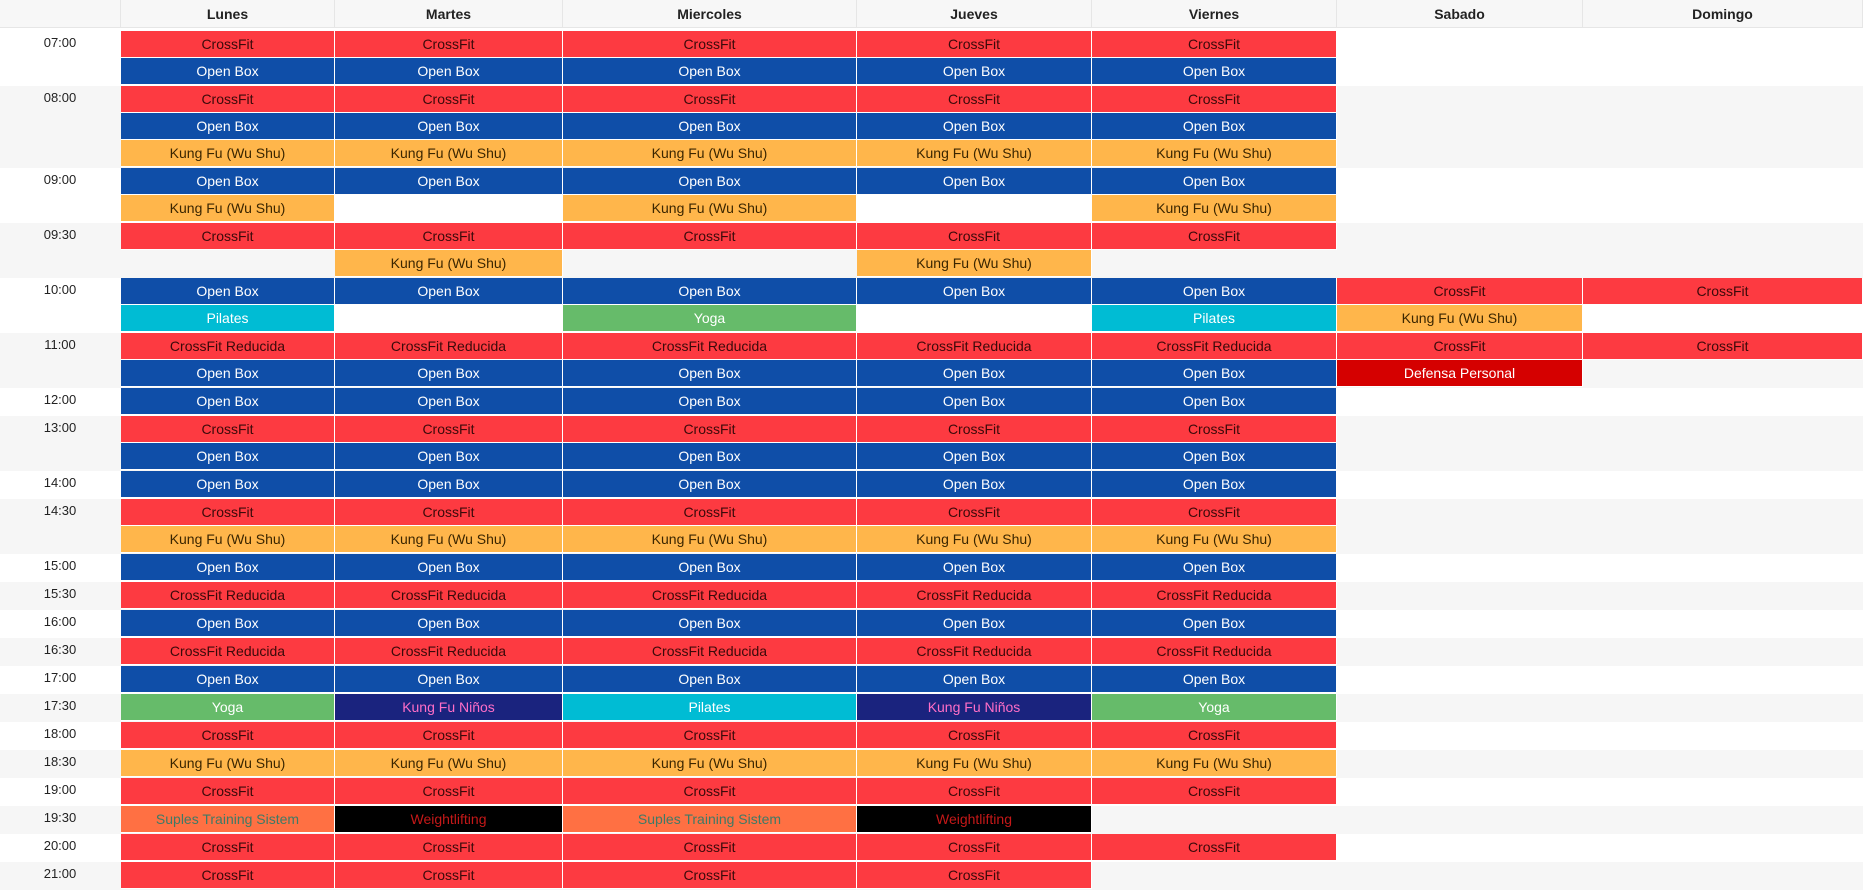  What do you see at coordinates (449, 707) in the screenshot?
I see `class-event-kung-fu-ninos: Kung Fu Niños` at bounding box center [449, 707].